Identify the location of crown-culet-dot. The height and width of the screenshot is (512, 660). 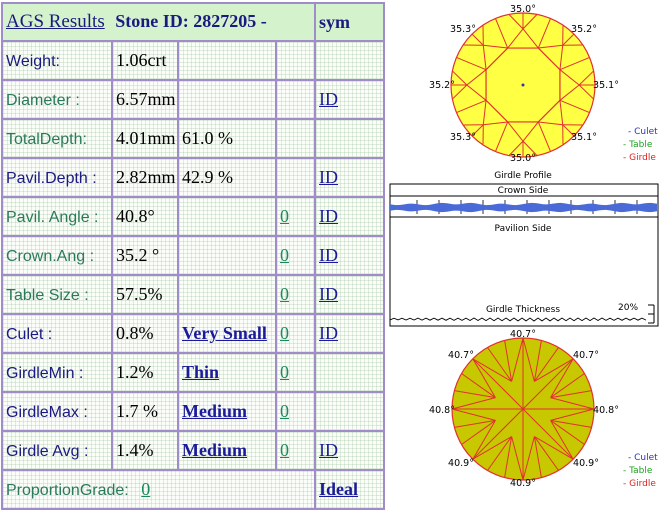
(523, 85).